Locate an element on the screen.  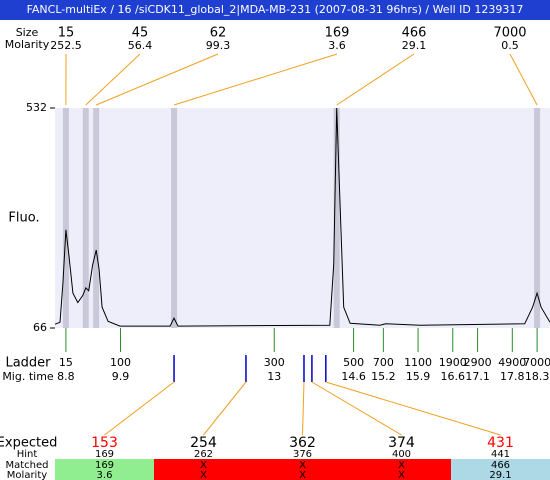
hint-value: 376 is located at coordinates (302, 454).